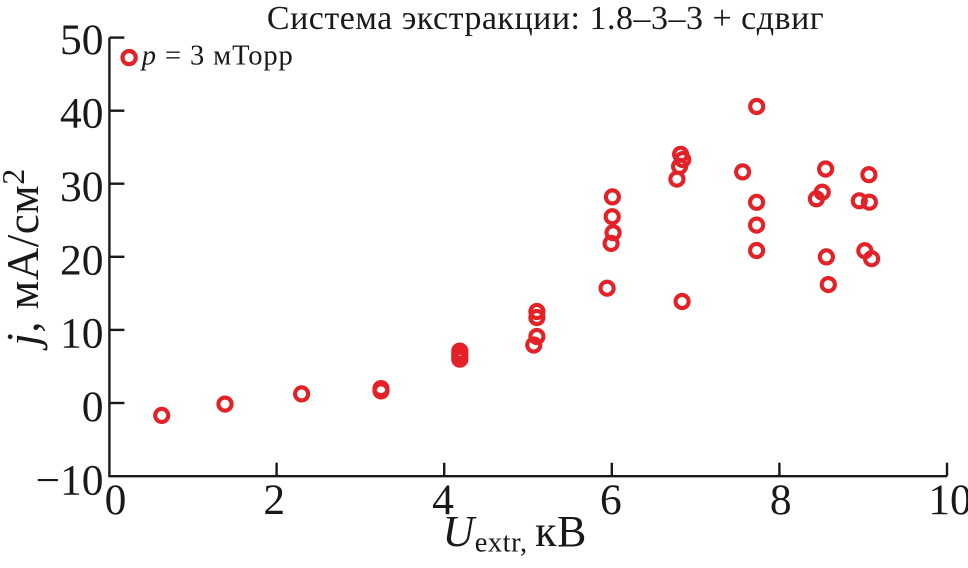 Image resolution: width=968 pixels, height=568 pixels. What do you see at coordinates (69, 481) in the screenshot?
I see `svg-text: −10` at bounding box center [69, 481].